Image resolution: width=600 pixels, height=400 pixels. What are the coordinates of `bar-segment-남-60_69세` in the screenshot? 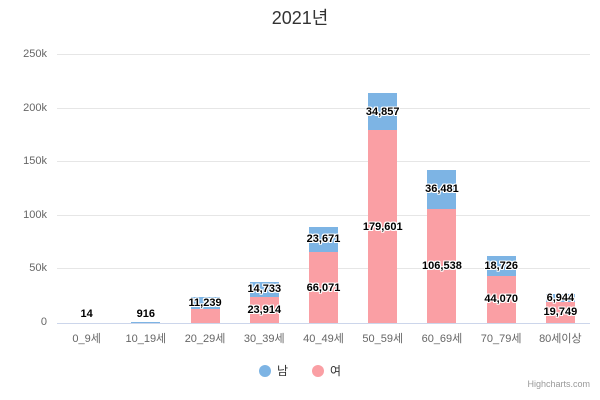 It's located at (442, 189).